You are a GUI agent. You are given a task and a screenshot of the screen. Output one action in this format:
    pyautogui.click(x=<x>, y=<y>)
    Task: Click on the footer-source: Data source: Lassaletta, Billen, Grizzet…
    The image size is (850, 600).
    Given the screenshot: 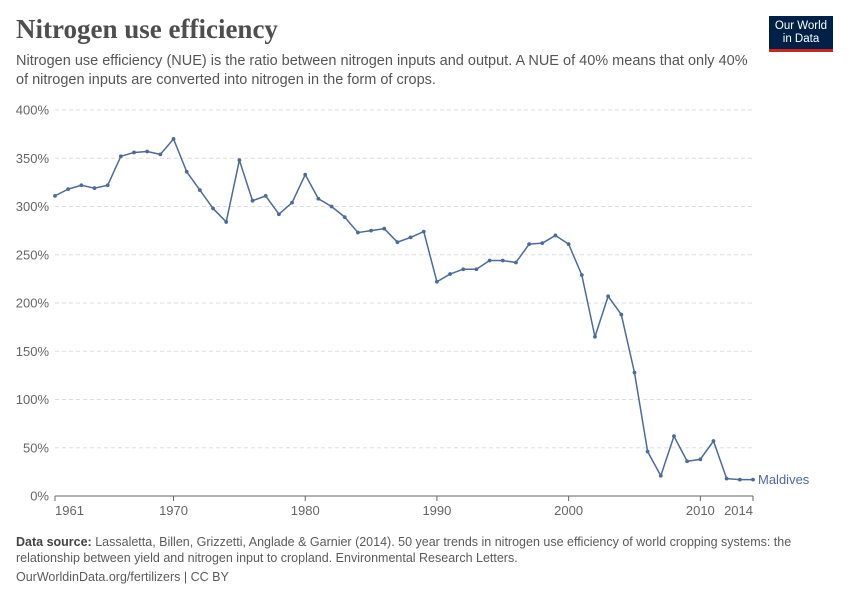 What is the action you would take?
    pyautogui.click(x=416, y=550)
    